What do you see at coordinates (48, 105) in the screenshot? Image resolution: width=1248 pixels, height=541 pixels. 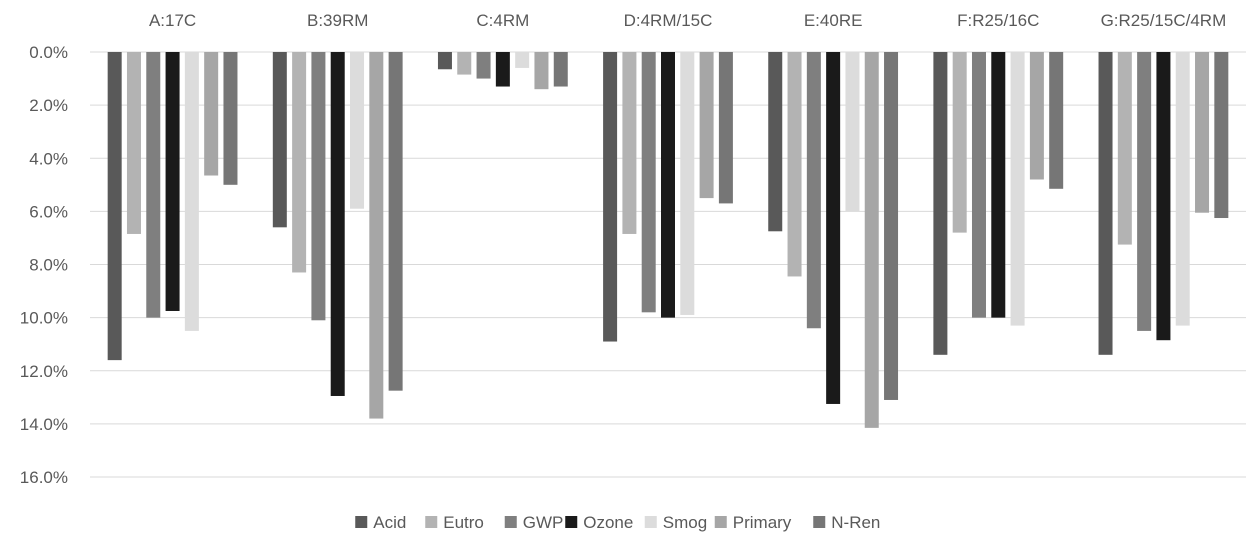 I see `y-tick-label: 2.0%` at bounding box center [48, 105].